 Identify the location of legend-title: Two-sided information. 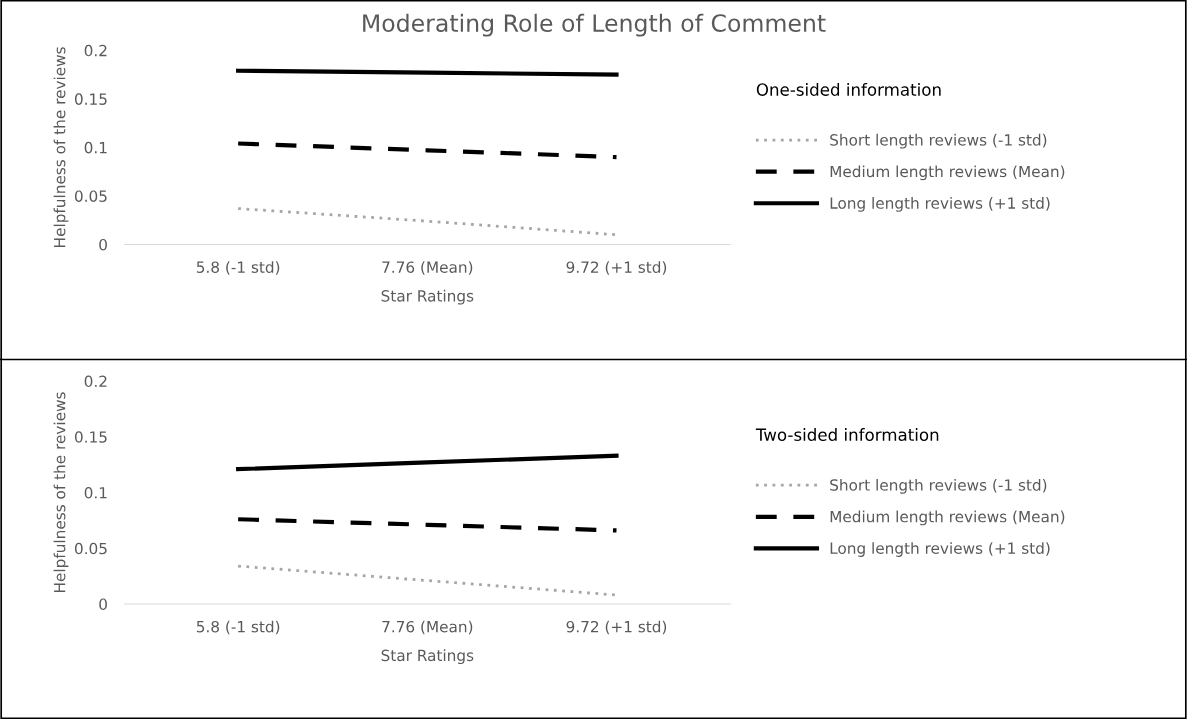
(847, 435).